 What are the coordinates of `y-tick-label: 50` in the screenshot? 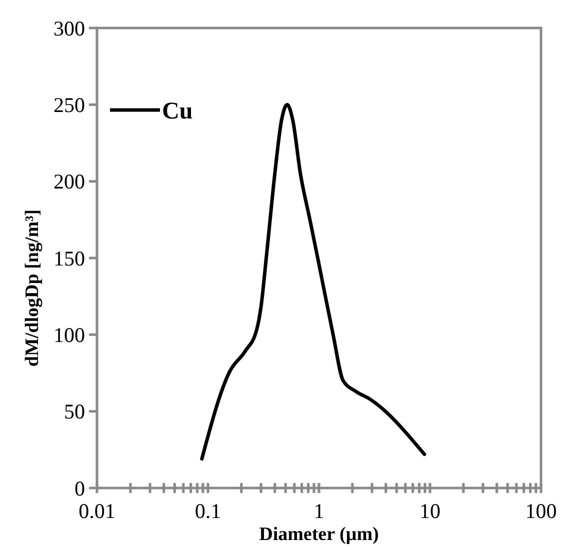 It's located at (74, 412).